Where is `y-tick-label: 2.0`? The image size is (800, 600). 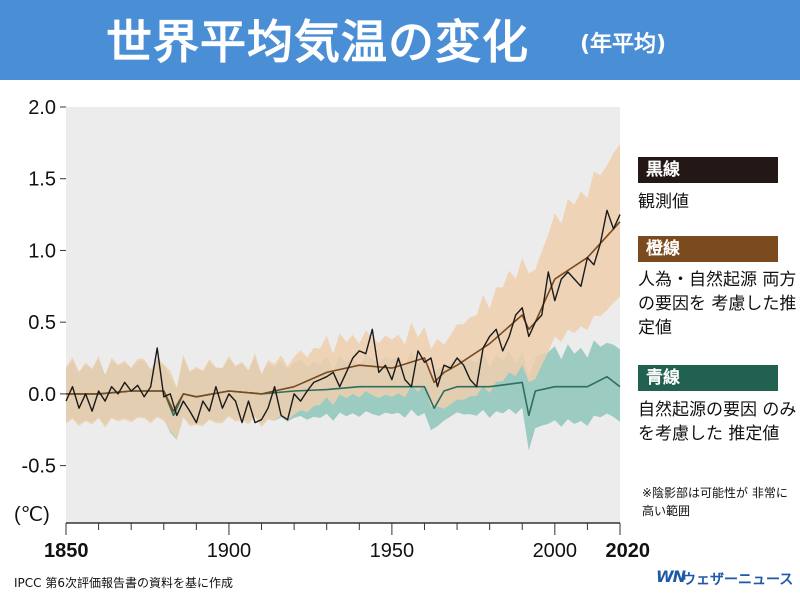 y-tick-label: 2.0 is located at coordinates (42, 108).